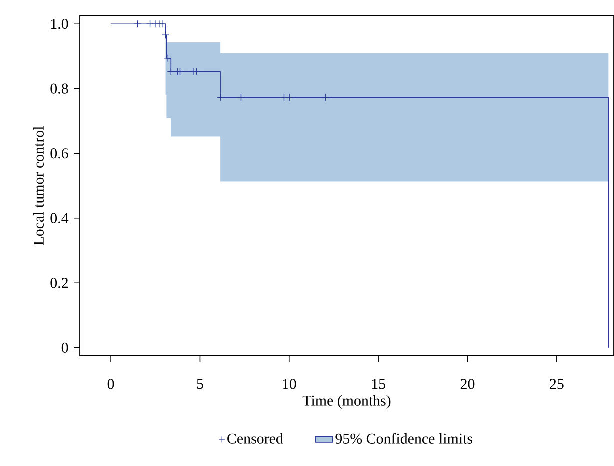 Image resolution: width=614 pixels, height=466 pixels. I want to click on x-tick-label: 15, so click(379, 384).